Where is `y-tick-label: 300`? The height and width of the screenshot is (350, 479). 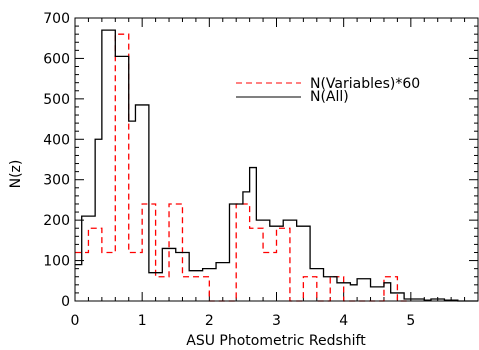 y-tick-label: 300 is located at coordinates (56, 181).